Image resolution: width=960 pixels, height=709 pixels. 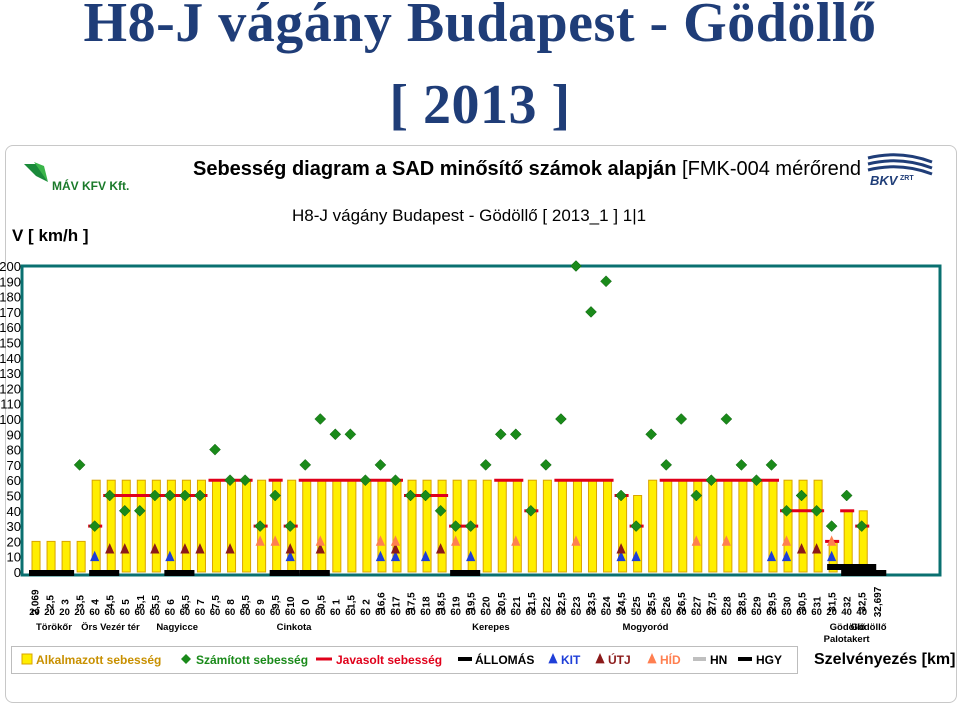 I want to click on x-tick-label: 32,5, so click(x=863, y=602).